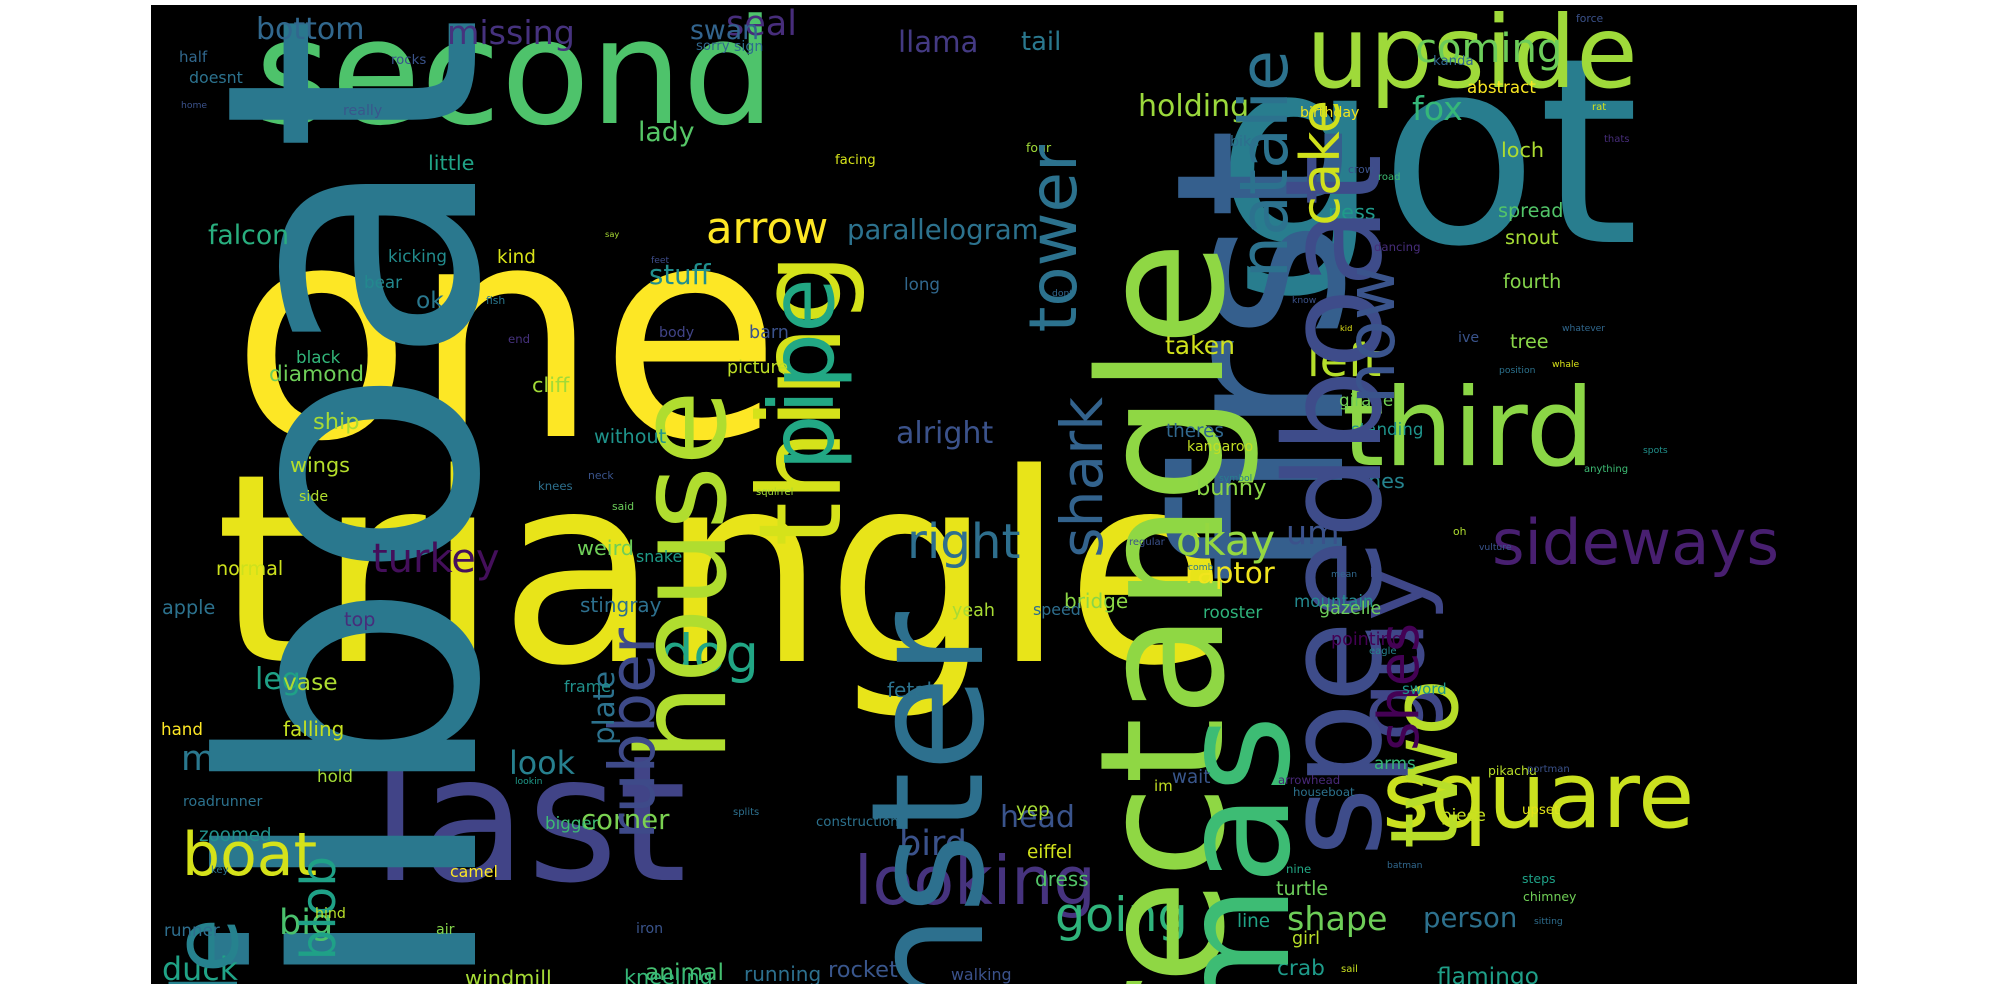  Describe the element at coordinates (1539, 878) in the screenshot. I see `cloud-word-steps: steps` at that location.